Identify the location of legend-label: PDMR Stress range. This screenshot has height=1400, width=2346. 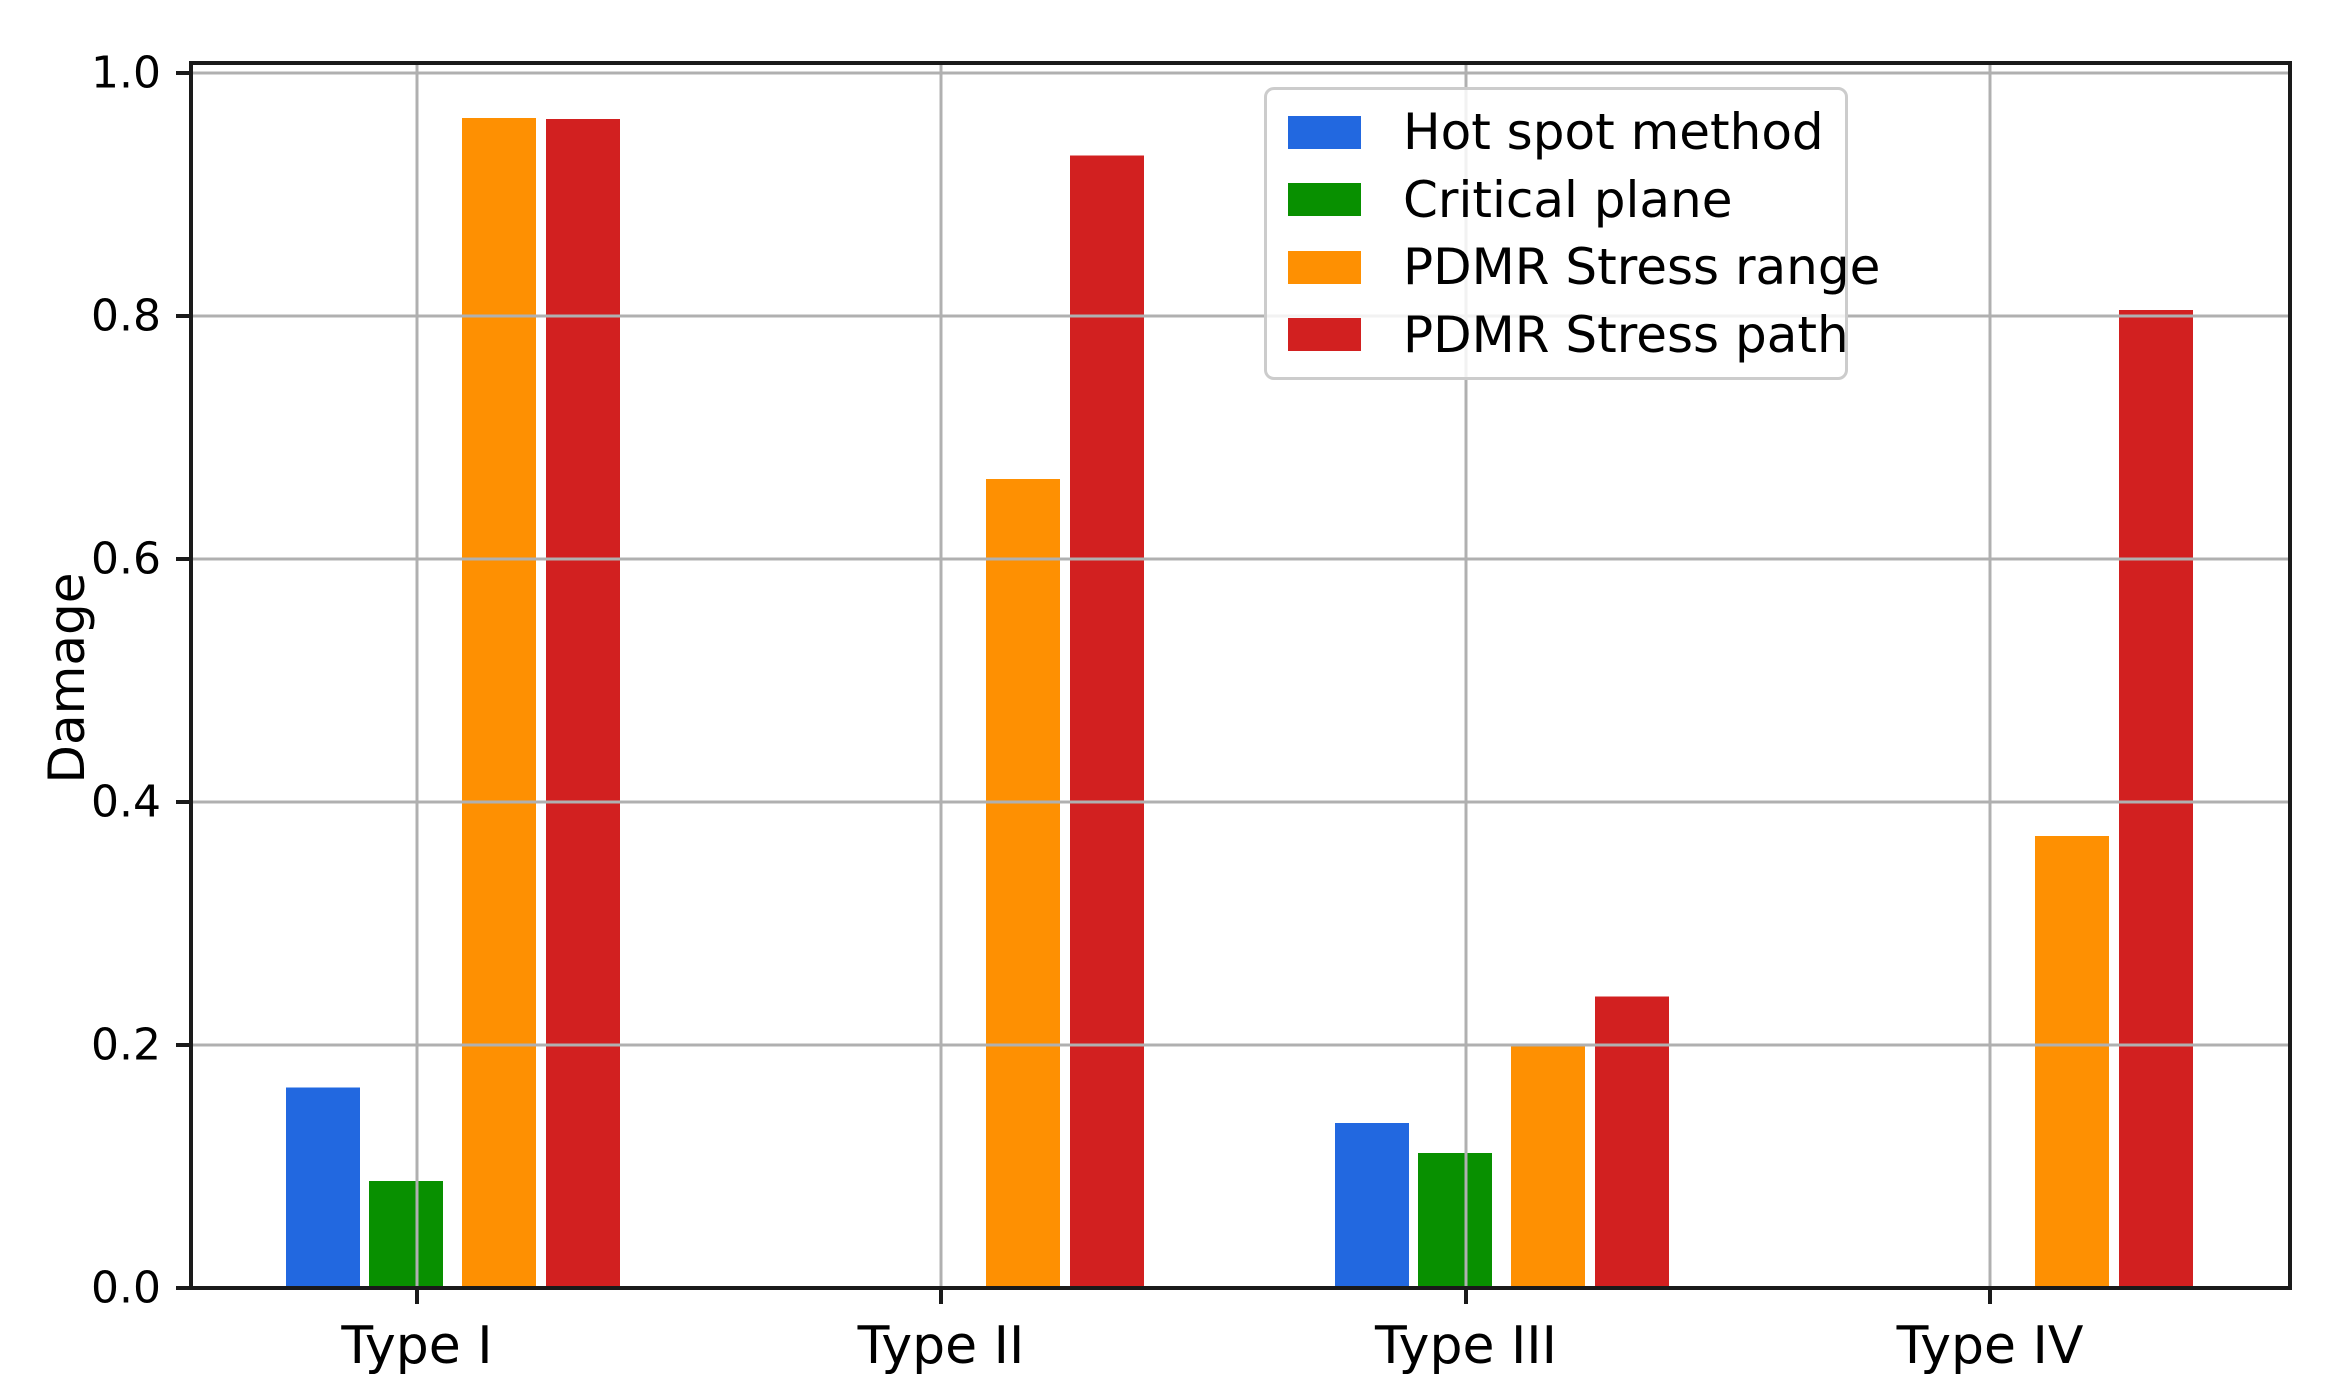
(1642, 267).